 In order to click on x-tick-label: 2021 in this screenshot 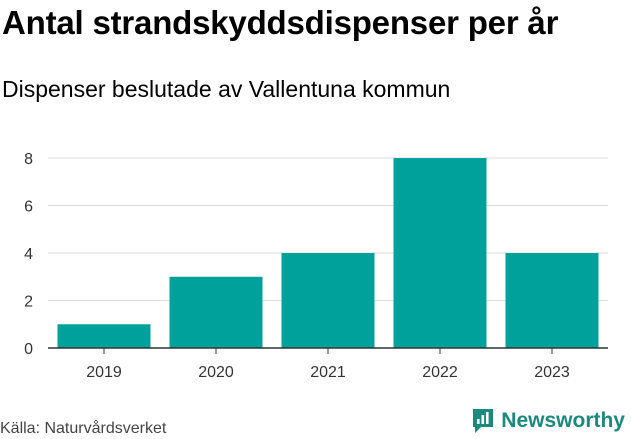, I will do `click(328, 372)`.